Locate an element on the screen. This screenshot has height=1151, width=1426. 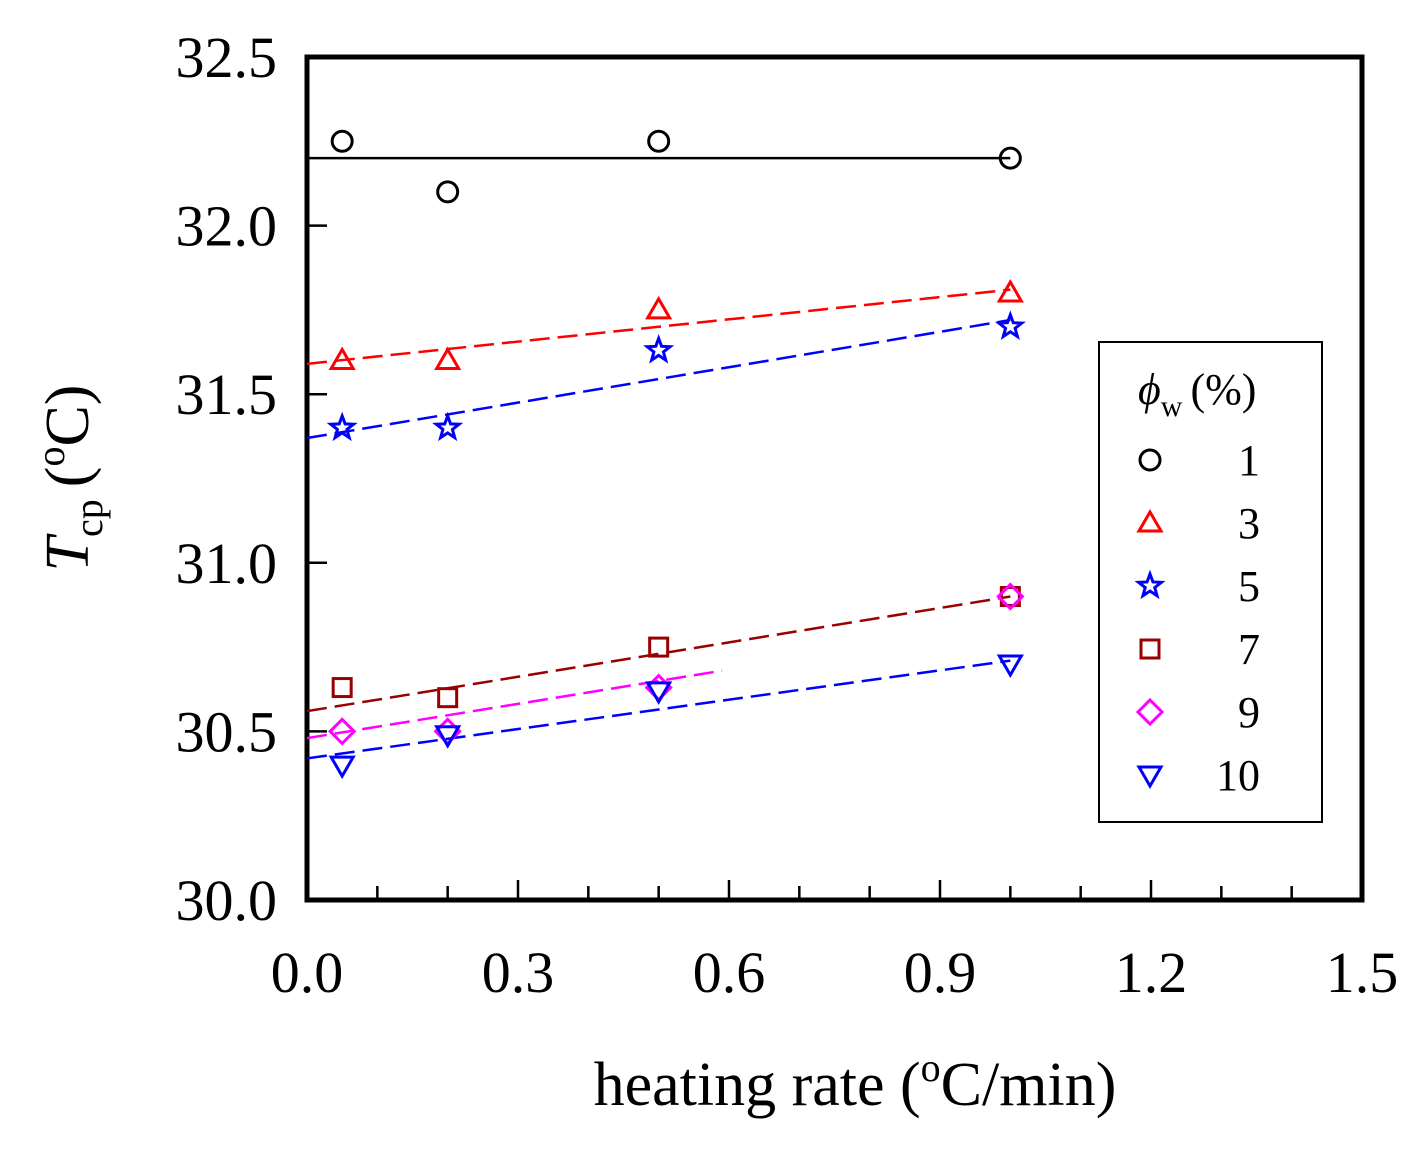
x-tick-label: 1.2 is located at coordinates (1151, 972).